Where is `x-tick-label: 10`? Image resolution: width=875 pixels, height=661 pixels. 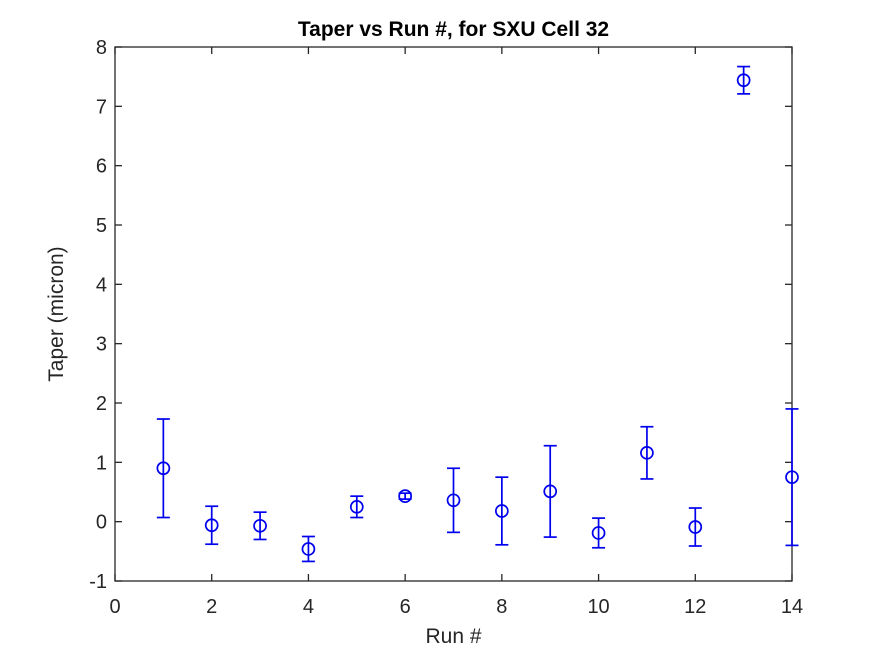
x-tick-label: 10 is located at coordinates (598, 607).